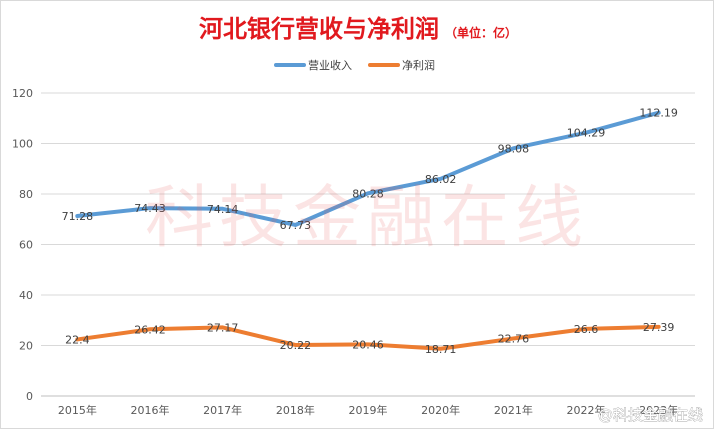  I want to click on center-watermark: 科技金融在线, so click(367, 218).